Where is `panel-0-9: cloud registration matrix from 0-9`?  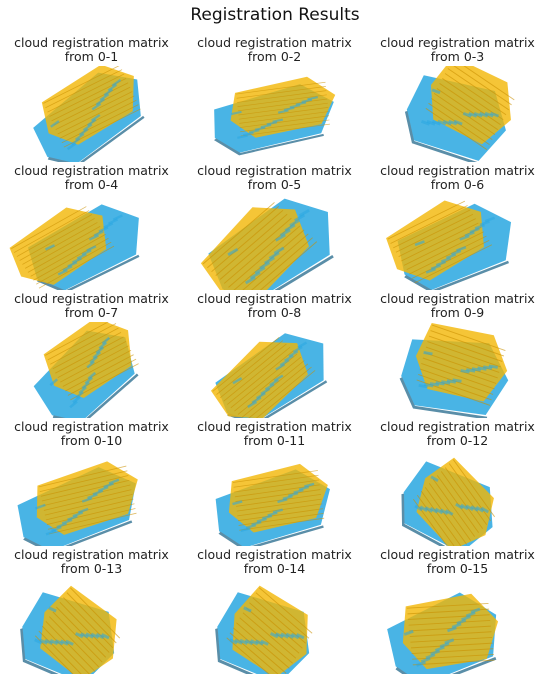 panel-0-9: cloud registration matrix from 0-9 is located at coordinates (457, 356).